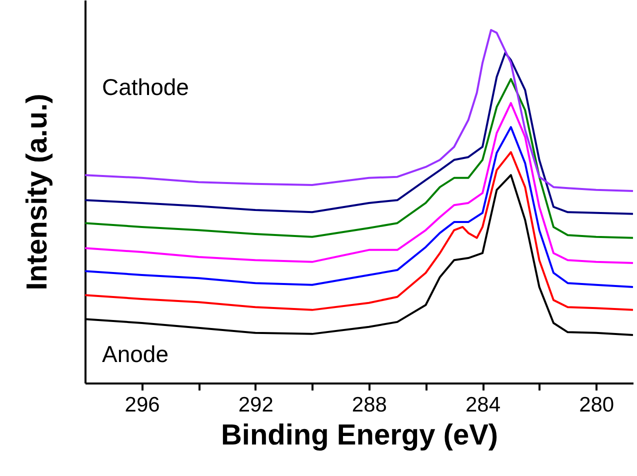 This screenshot has height=476, width=637. Describe the element at coordinates (369, 405) in the screenshot. I see `x-tick-label: 288` at that location.